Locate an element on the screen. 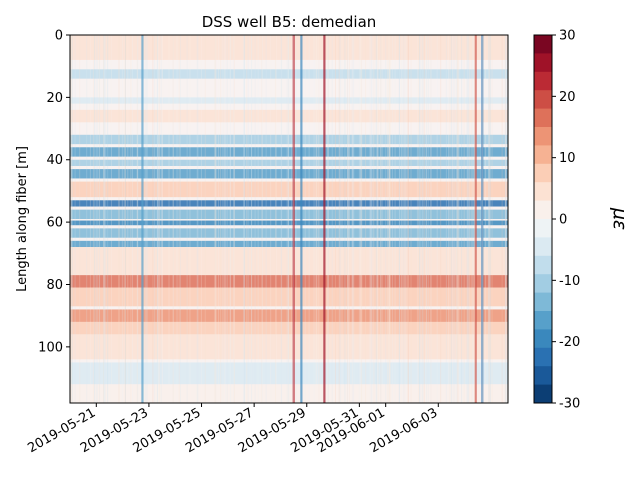  colorbar-label: με is located at coordinates (620, 218).